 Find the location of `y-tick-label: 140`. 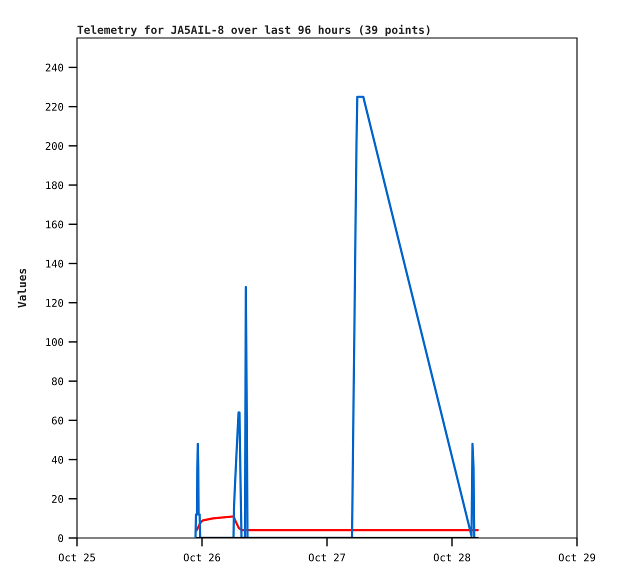

y-tick-label: 140 is located at coordinates (55, 264).